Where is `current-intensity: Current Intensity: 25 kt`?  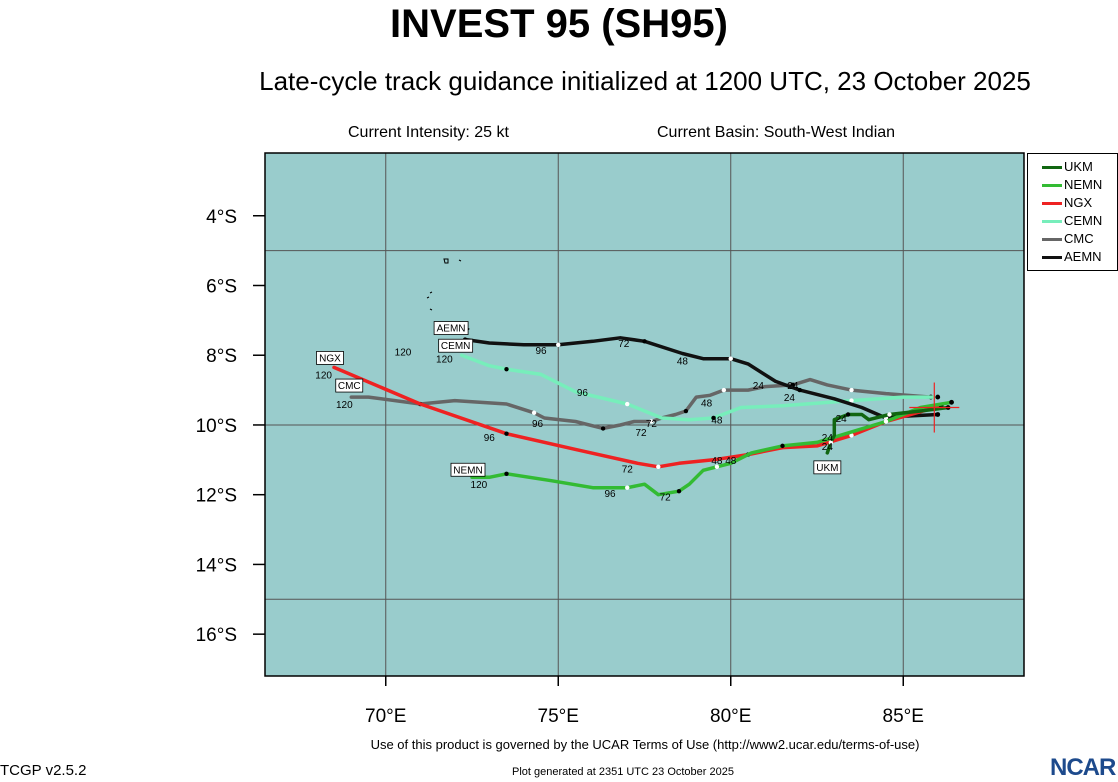
current-intensity: Current Intensity: 25 kt is located at coordinates (428, 132).